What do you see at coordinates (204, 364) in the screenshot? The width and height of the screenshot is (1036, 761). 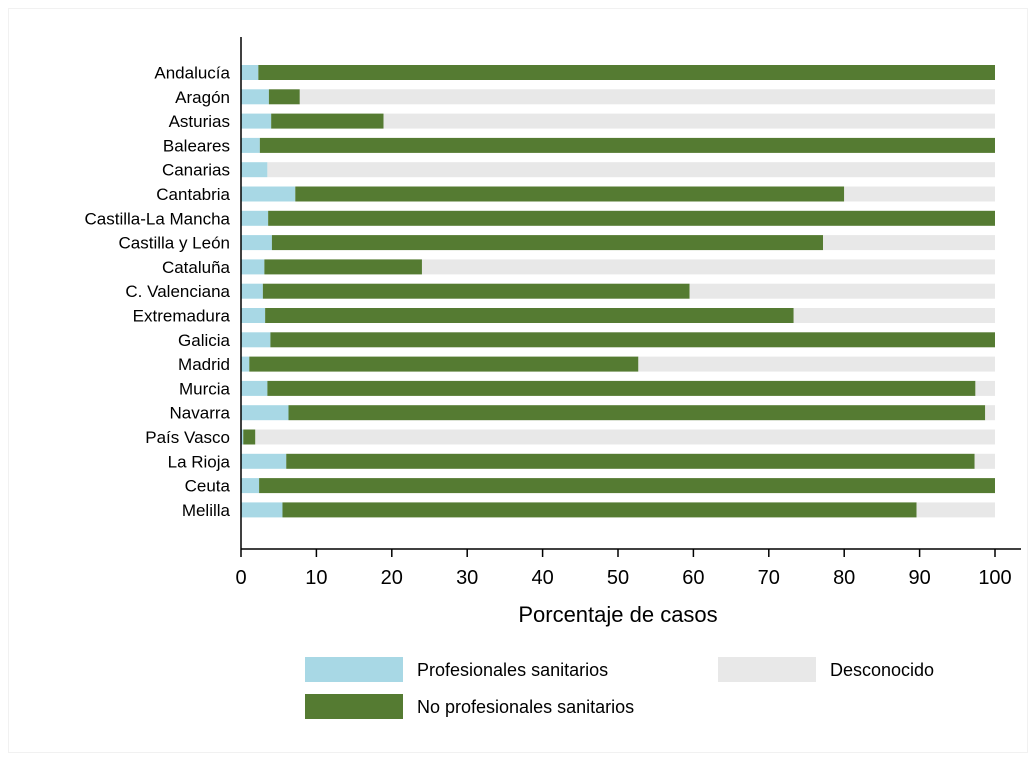 I see `category-label: Madrid` at bounding box center [204, 364].